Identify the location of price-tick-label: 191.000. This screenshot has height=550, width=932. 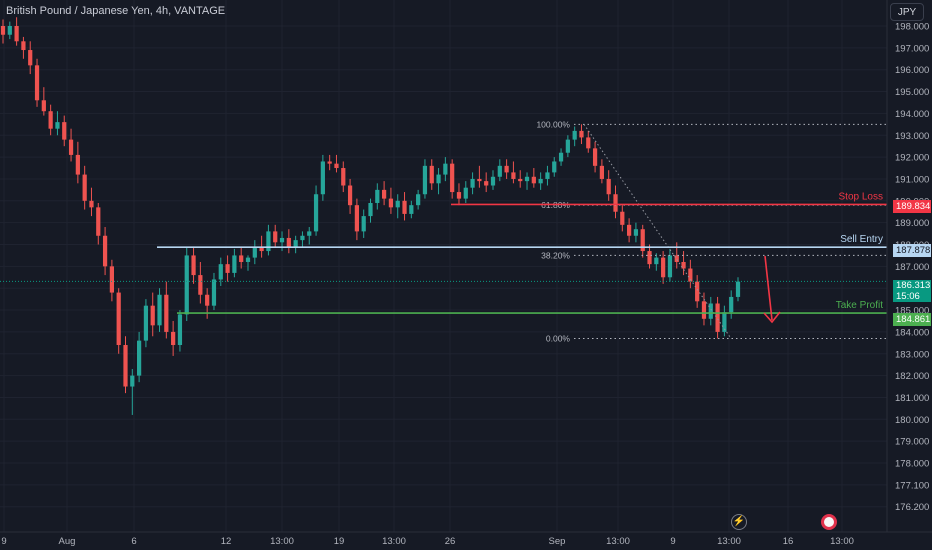
(912, 179).